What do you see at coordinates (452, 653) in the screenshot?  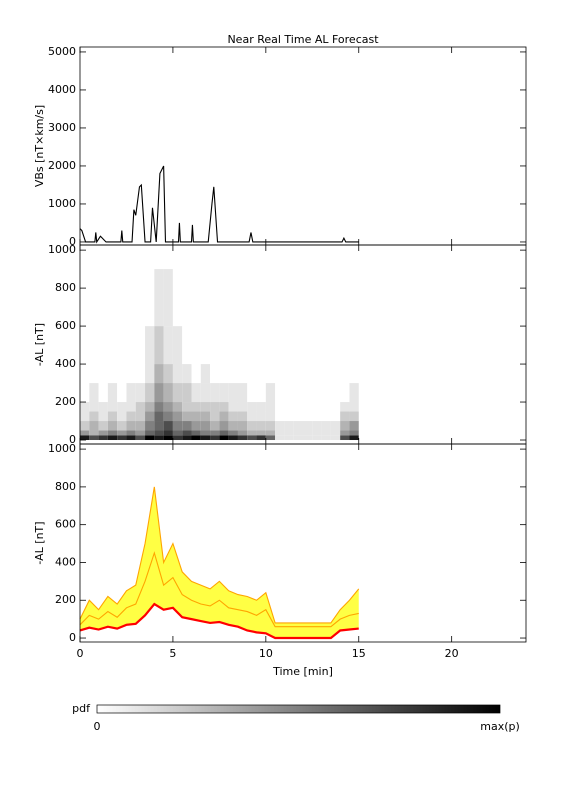 I see `x-tick-label: 20` at bounding box center [452, 653].